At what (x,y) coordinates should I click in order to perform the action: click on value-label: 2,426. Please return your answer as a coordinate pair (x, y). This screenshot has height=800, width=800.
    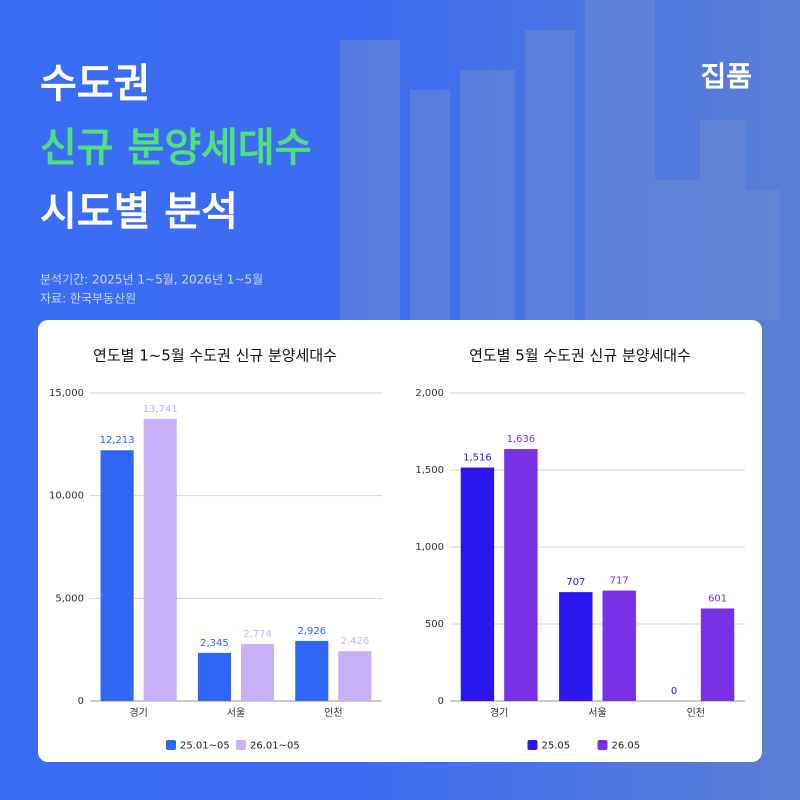
    Looking at the image, I should click on (355, 641).